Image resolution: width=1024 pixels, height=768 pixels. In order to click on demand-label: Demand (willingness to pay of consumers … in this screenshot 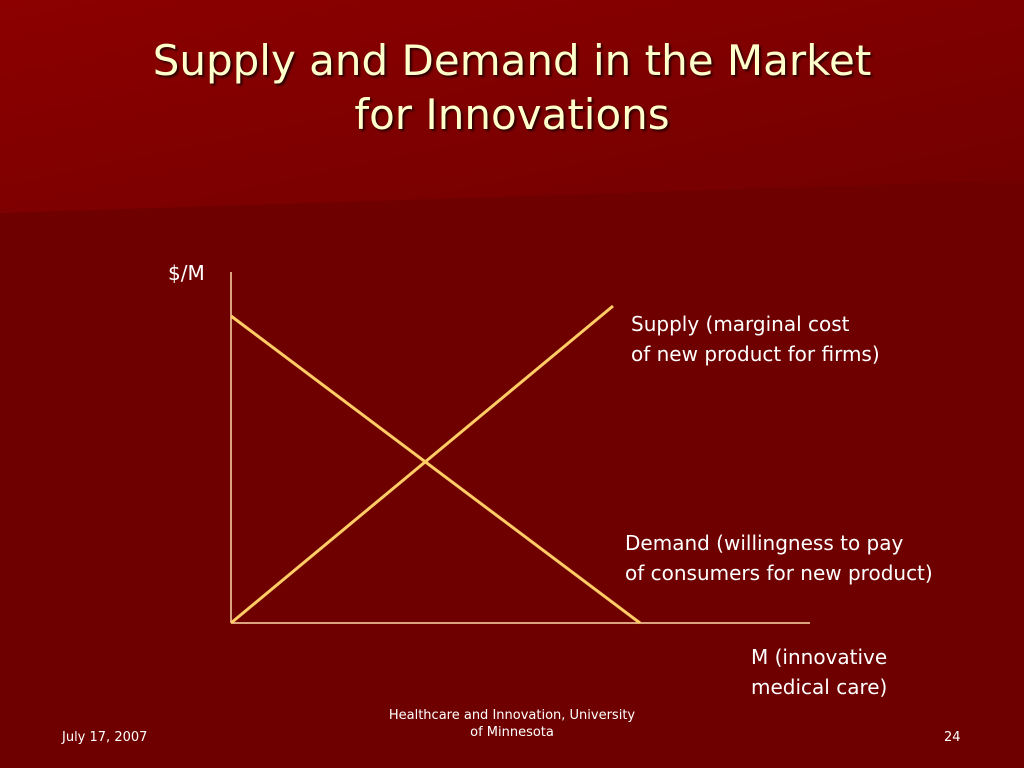, I will do `click(779, 558)`.